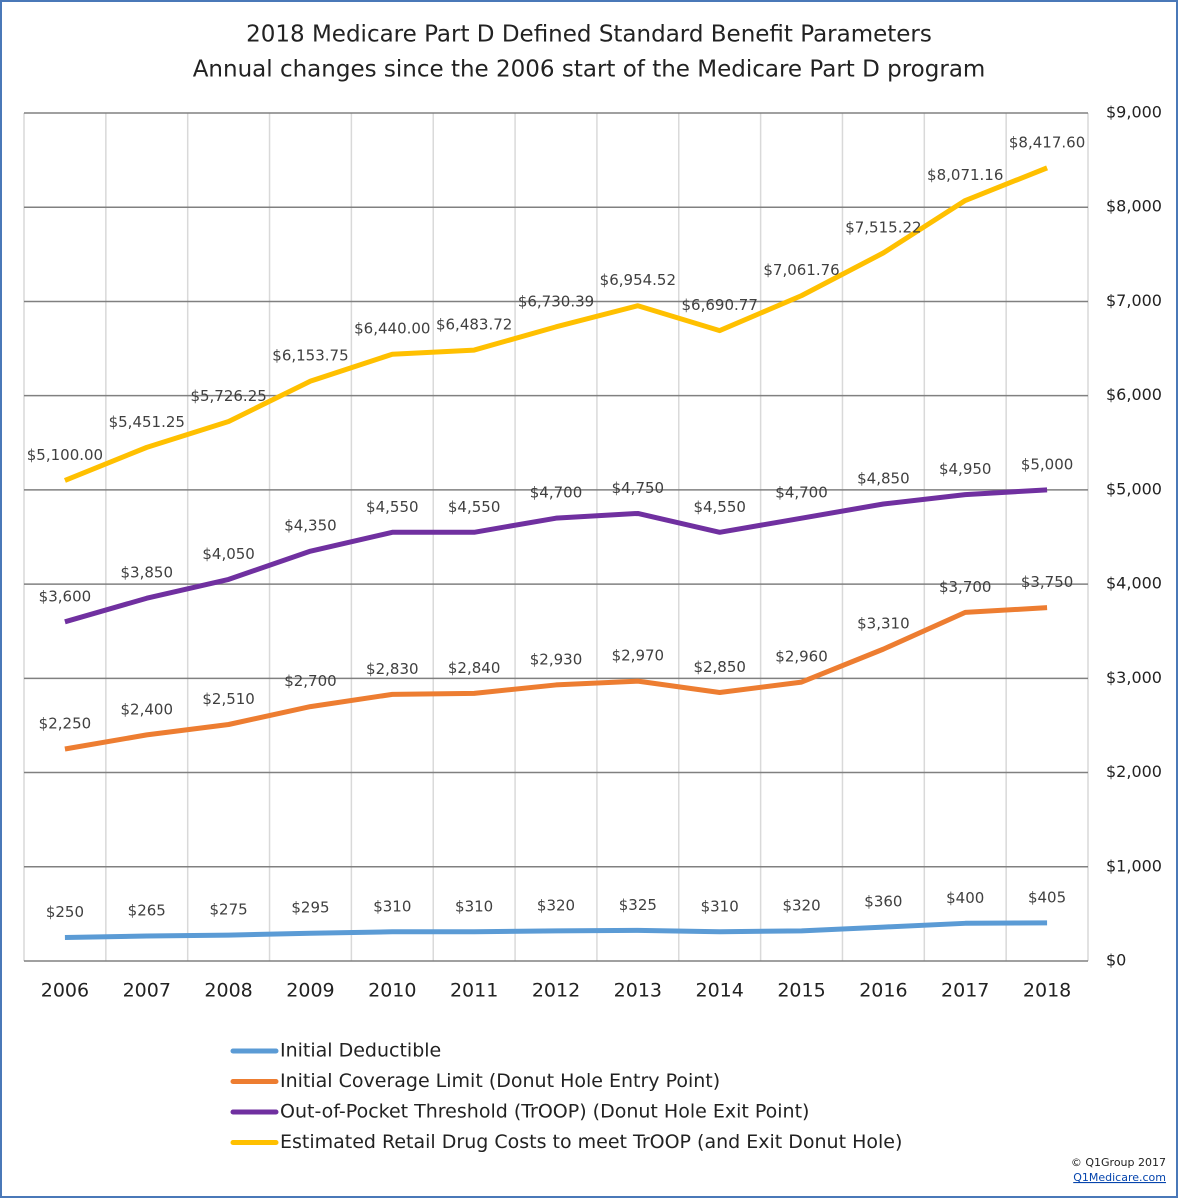 This screenshot has height=1199, width=1183. Describe the element at coordinates (147, 991) in the screenshot. I see `x-tick-label: 2007` at that location.